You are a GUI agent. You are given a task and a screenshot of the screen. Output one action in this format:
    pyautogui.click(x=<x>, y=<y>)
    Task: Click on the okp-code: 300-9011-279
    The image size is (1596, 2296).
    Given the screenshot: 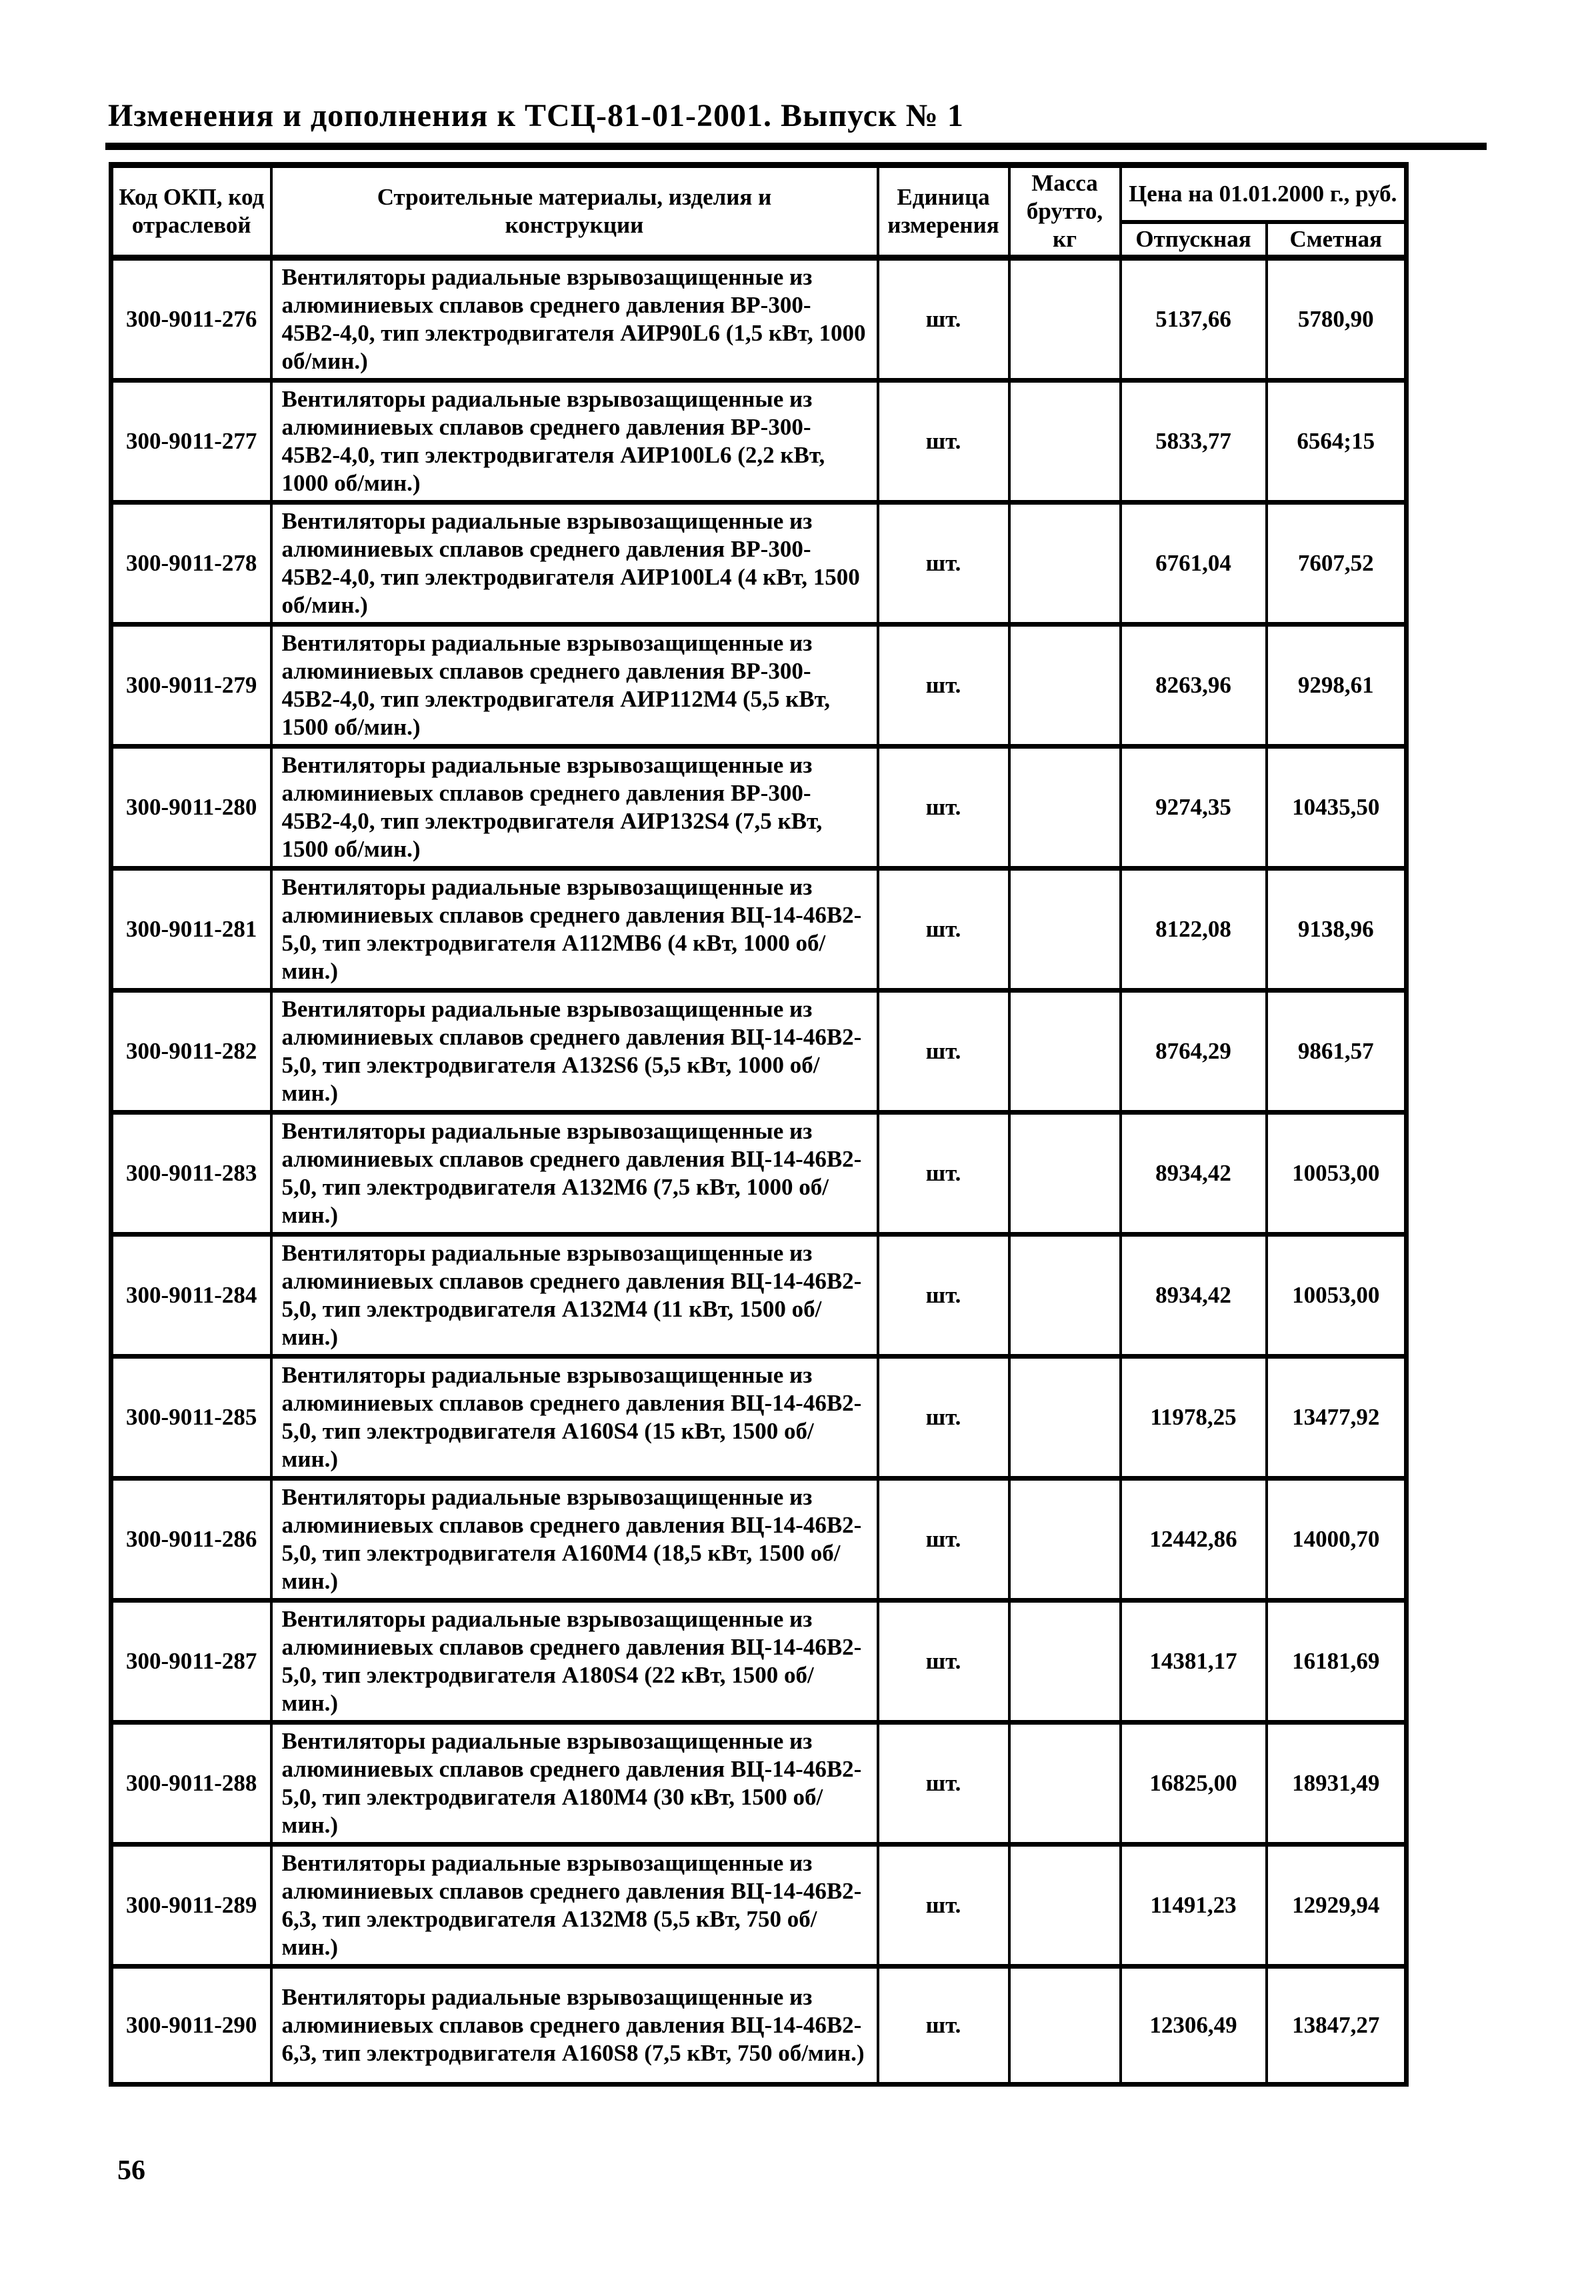 What is the action you would take?
    pyautogui.click(x=191, y=685)
    